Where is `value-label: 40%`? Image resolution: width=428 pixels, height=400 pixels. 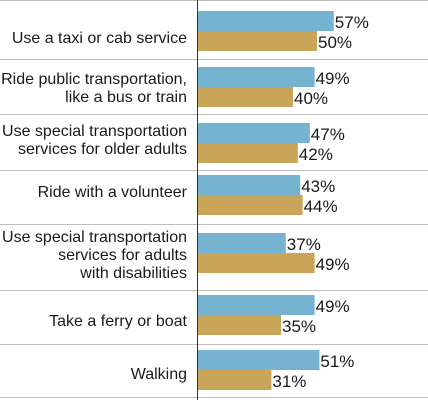
value-label: 40% is located at coordinates (311, 98).